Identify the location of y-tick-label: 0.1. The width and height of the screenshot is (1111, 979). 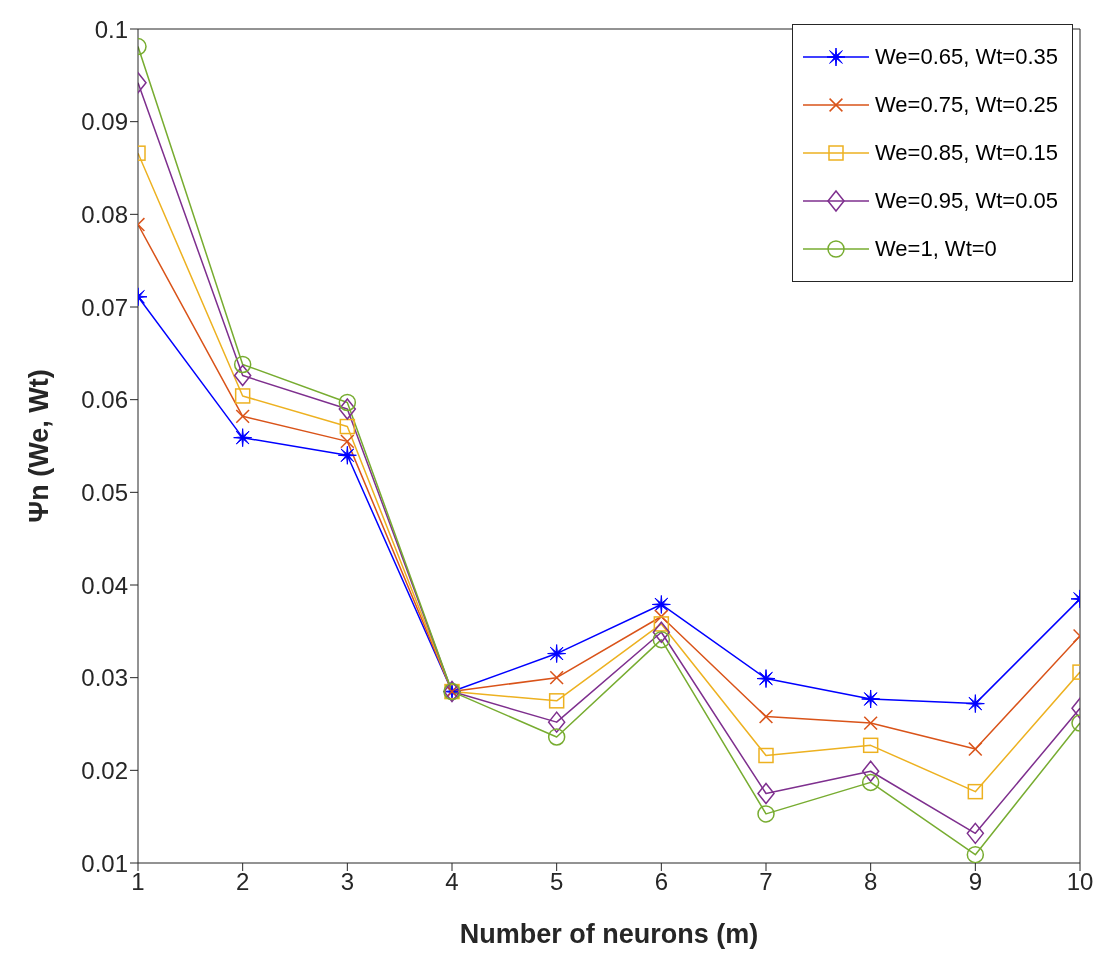
(111, 29).